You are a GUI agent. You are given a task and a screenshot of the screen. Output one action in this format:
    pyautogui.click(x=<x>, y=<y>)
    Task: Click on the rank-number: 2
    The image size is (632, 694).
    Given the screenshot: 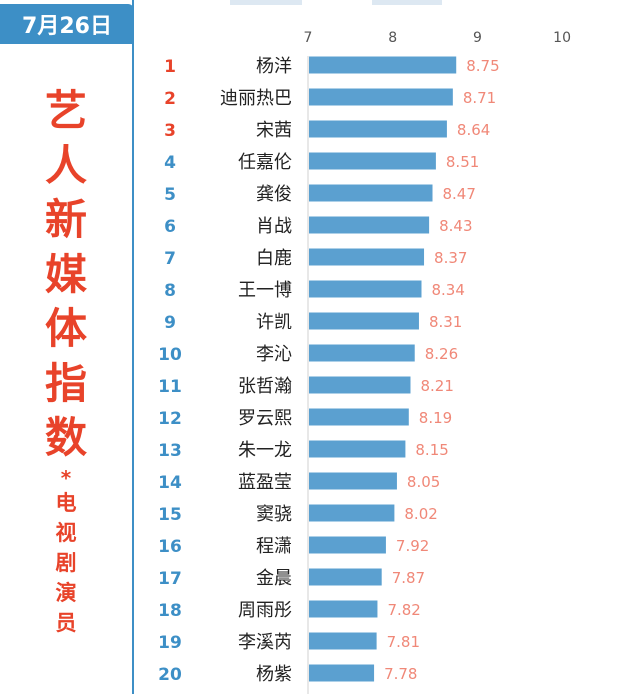 What is the action you would take?
    pyautogui.click(x=170, y=99)
    